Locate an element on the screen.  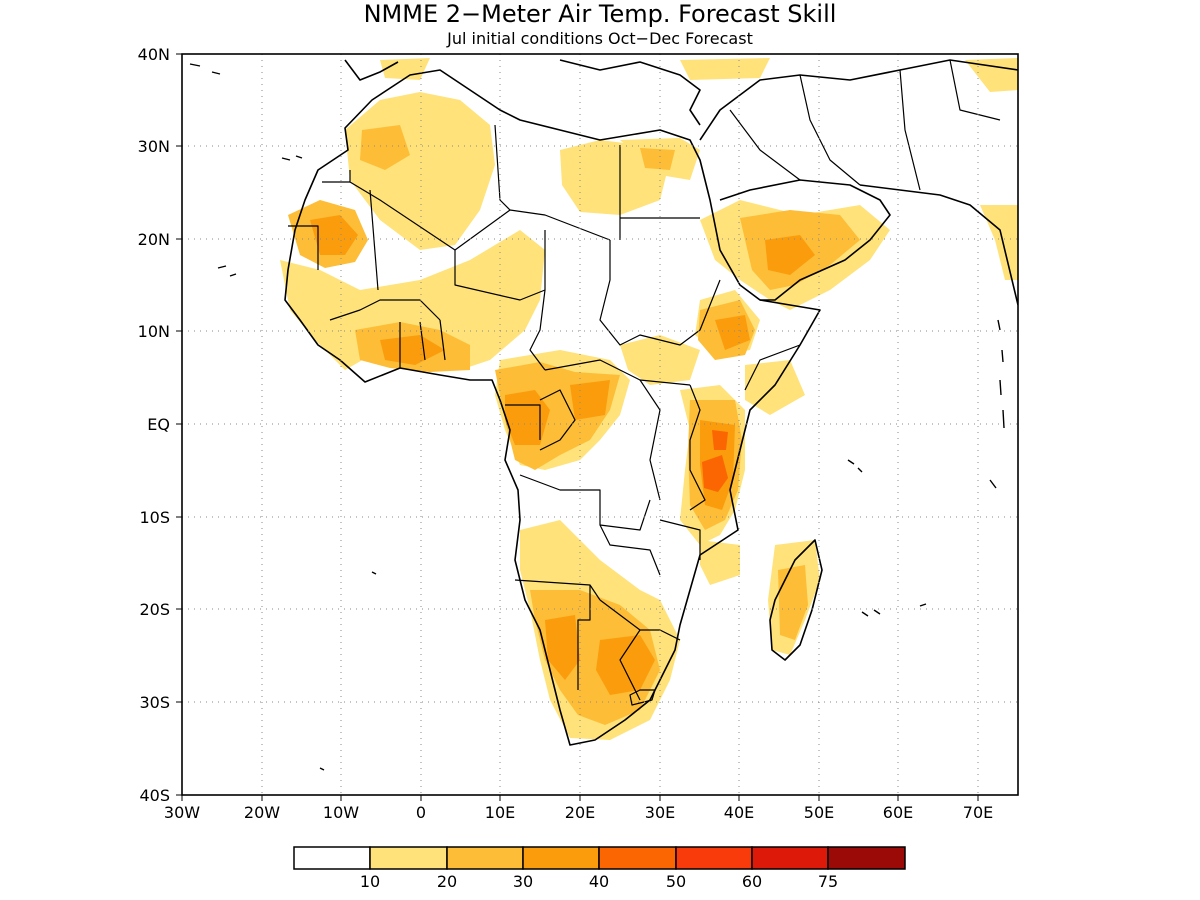
lon-label: 20W is located at coordinates (262, 812).